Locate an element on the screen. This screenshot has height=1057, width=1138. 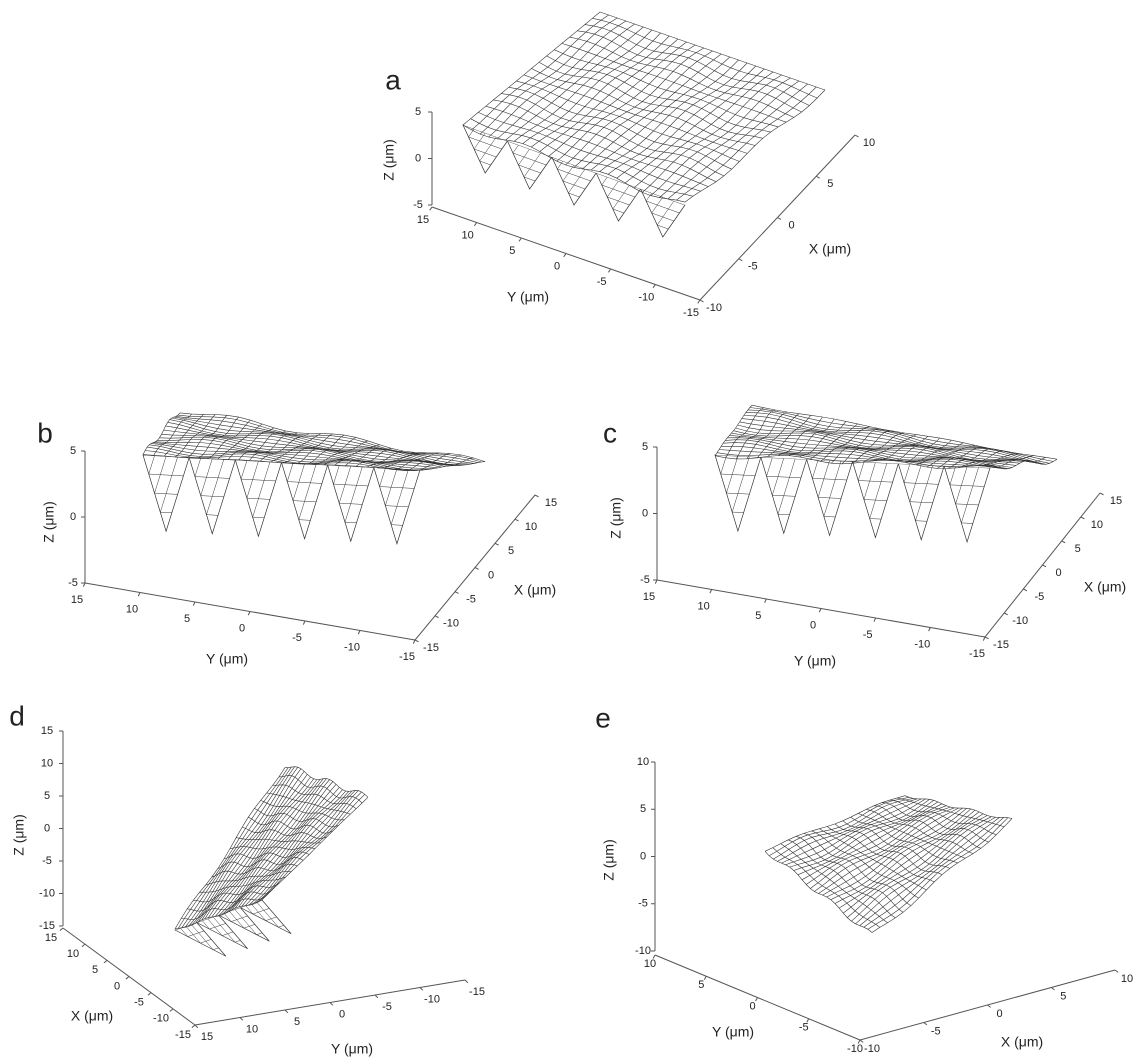
y-tick-label: -5 is located at coordinates (602, 282).